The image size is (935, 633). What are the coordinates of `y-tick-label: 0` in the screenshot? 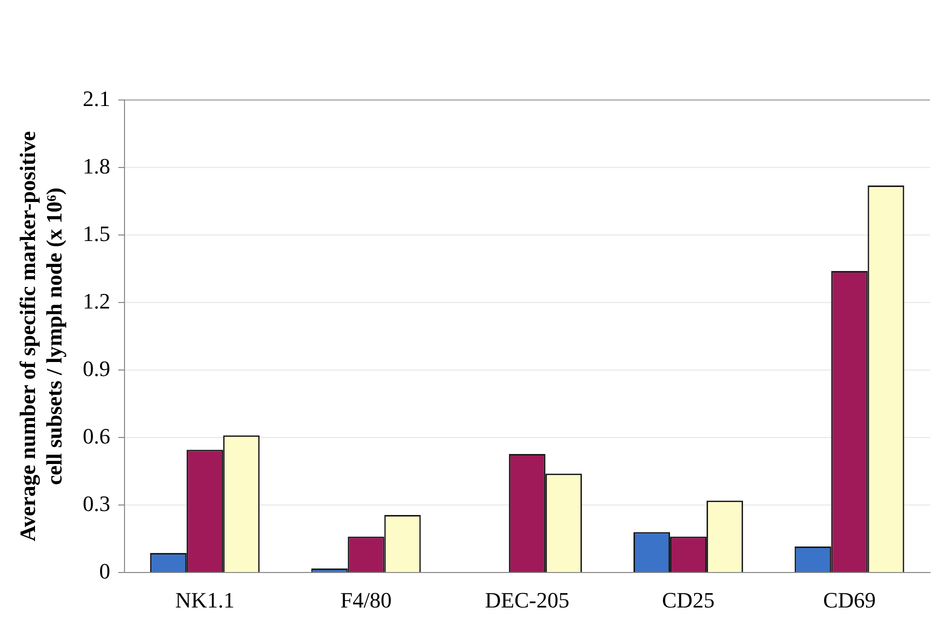 It's located at (104, 571).